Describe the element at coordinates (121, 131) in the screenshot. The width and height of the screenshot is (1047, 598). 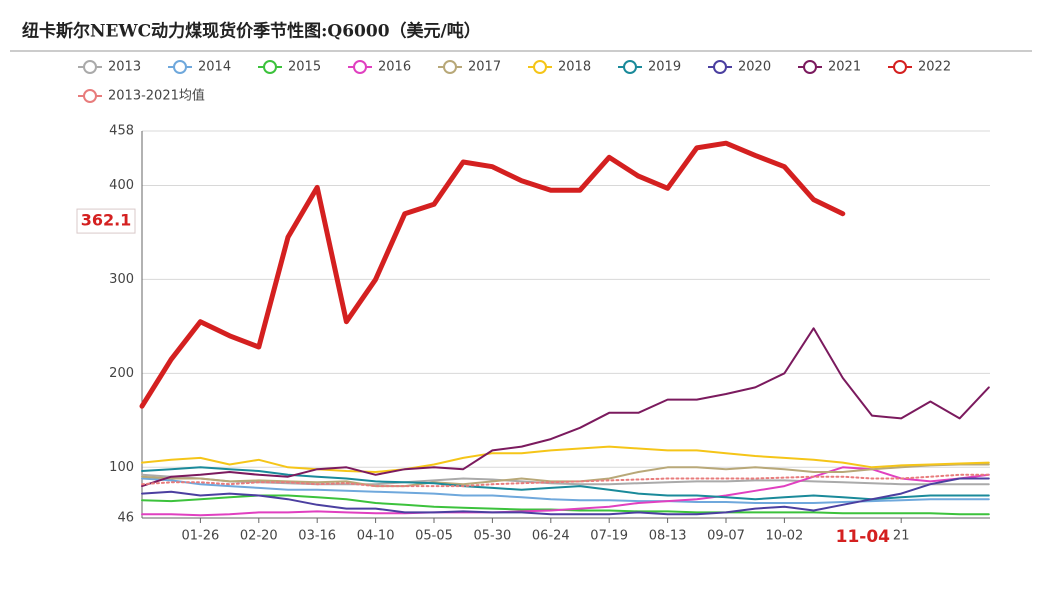
I see `y-tick-label: 458` at that location.